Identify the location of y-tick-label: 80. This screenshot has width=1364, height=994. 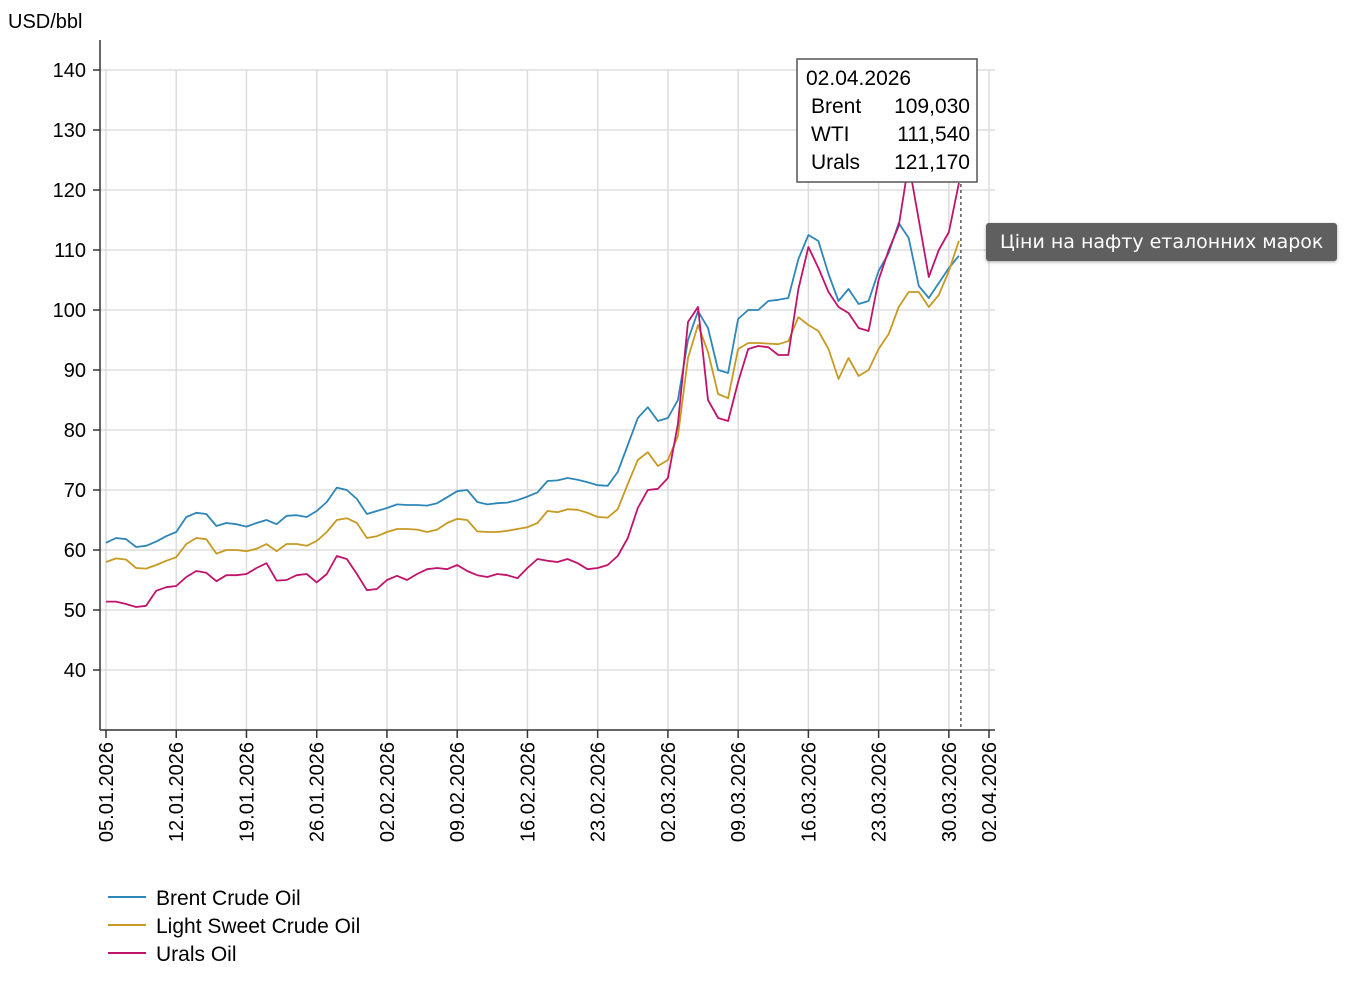
(75, 431).